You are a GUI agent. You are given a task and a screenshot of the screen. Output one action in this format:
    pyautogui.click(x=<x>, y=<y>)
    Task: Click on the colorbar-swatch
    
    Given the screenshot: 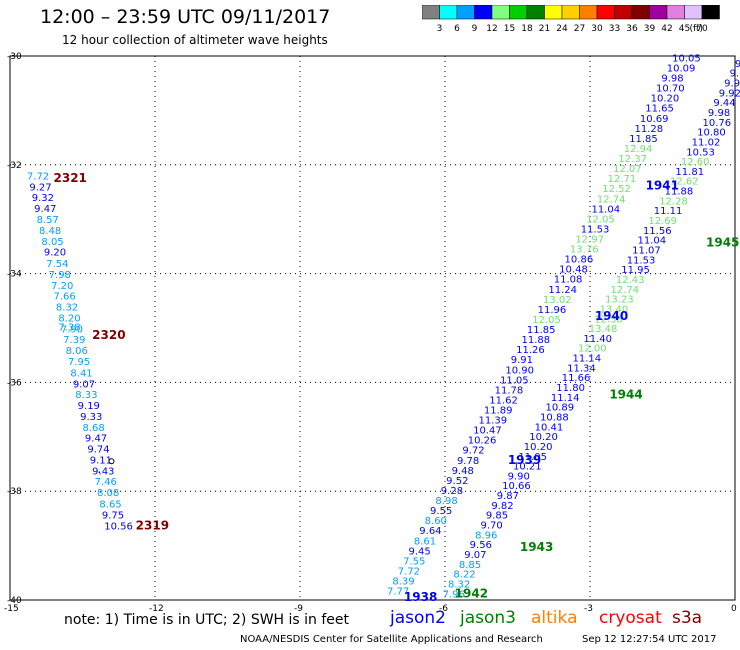 What is the action you would take?
    pyautogui.click(x=710, y=12)
    